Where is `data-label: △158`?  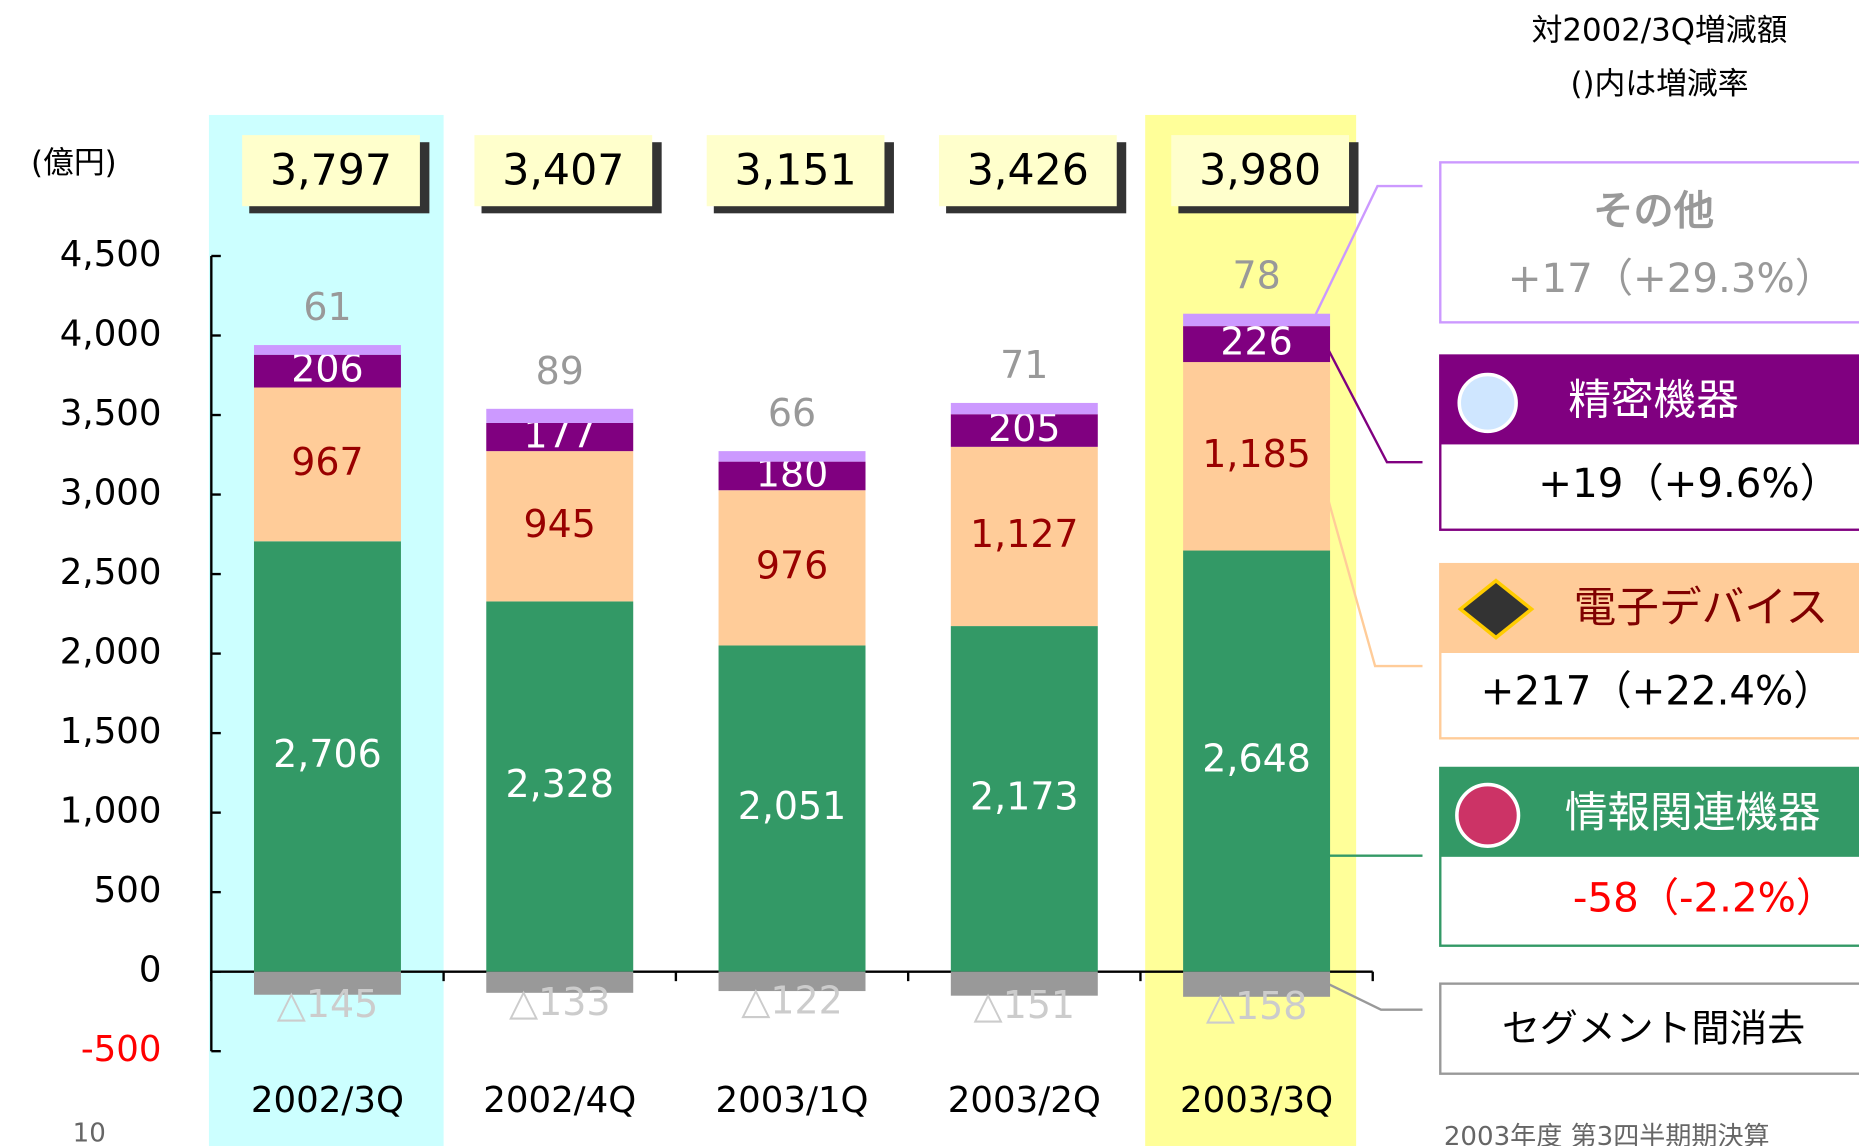
data-label: △158 is located at coordinates (1257, 1006).